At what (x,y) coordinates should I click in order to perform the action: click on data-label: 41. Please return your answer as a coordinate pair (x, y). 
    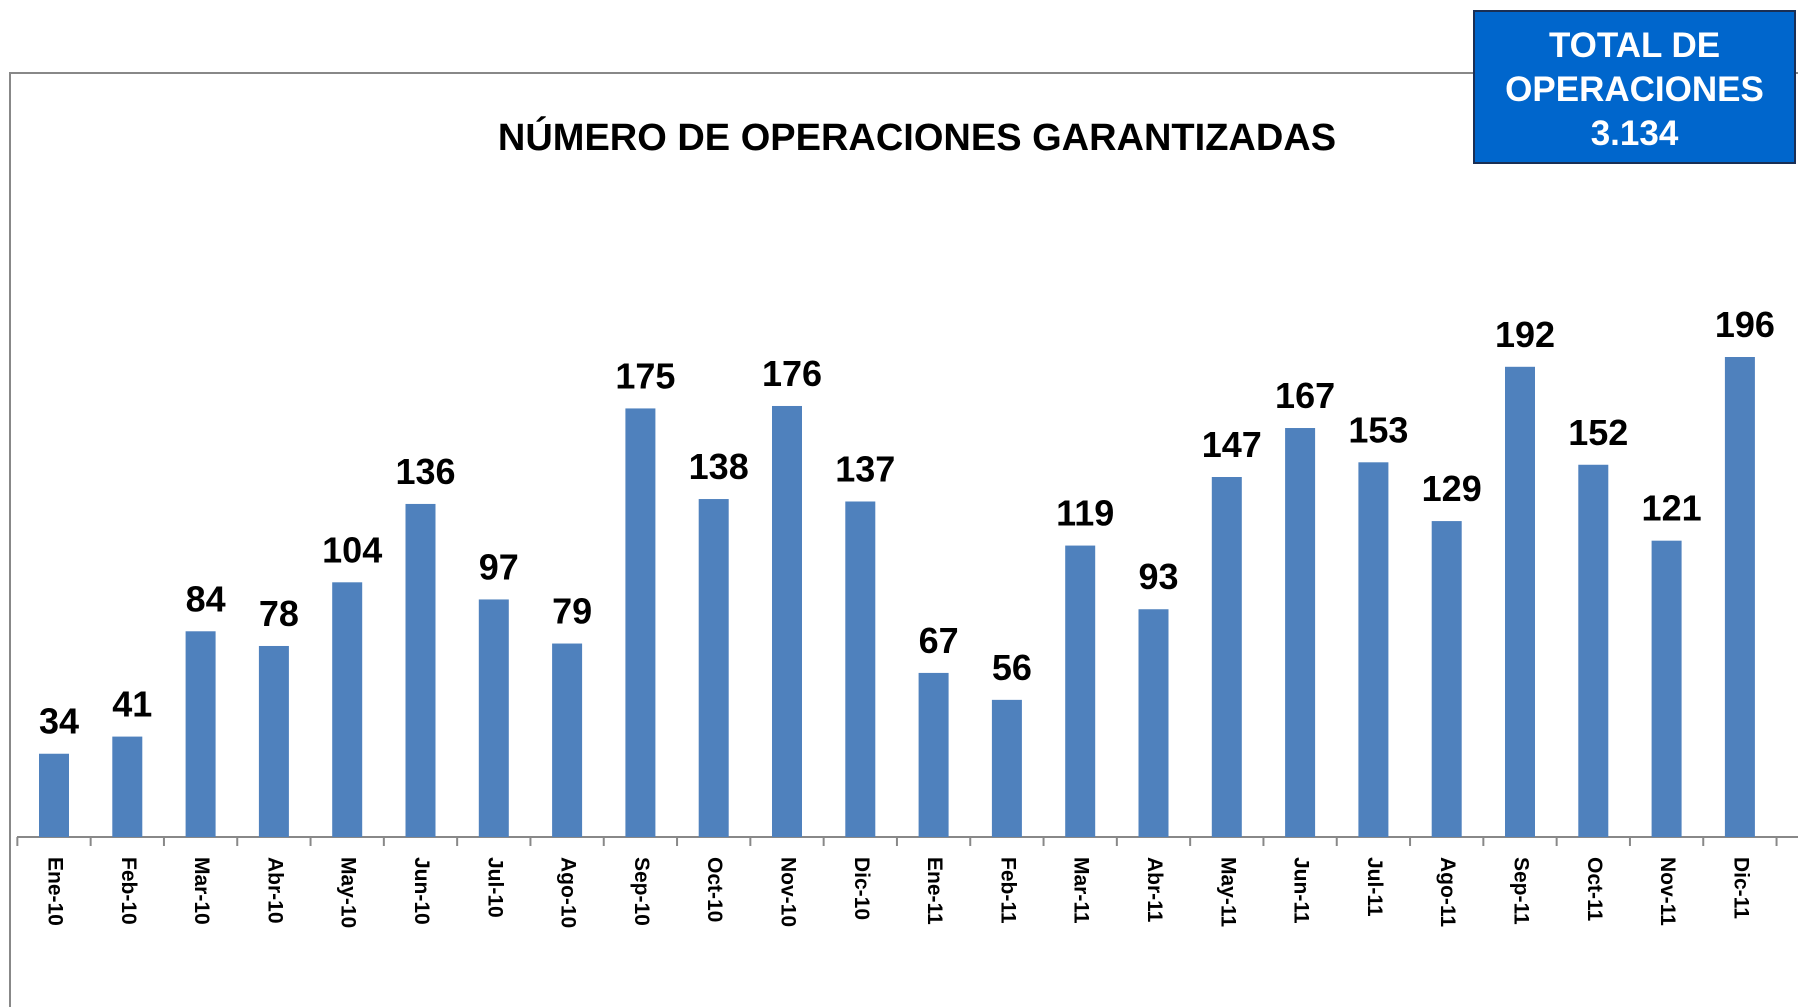
    Looking at the image, I should click on (132, 704).